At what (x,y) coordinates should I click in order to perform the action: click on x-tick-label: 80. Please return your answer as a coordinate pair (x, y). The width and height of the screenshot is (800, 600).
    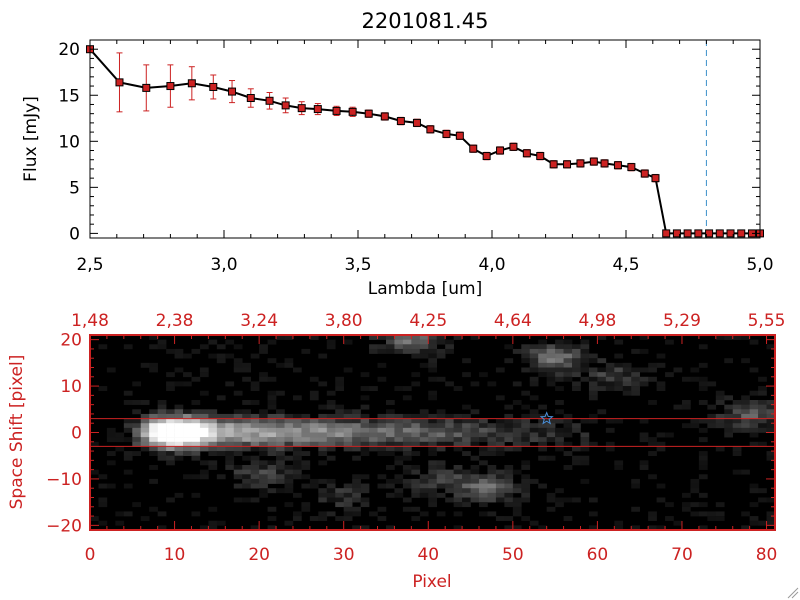
    Looking at the image, I should click on (767, 555).